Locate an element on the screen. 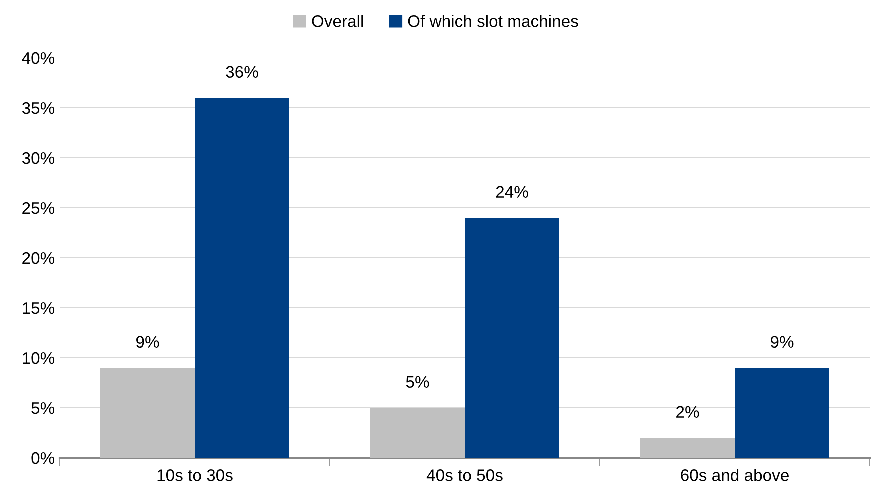 The height and width of the screenshot is (495, 872). x-tick-label: 10s to 30s is located at coordinates (195, 476).